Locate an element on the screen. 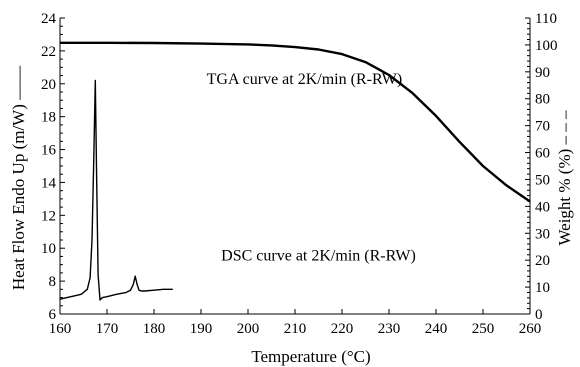  y-right-tick-label: 0 is located at coordinates (539, 315).